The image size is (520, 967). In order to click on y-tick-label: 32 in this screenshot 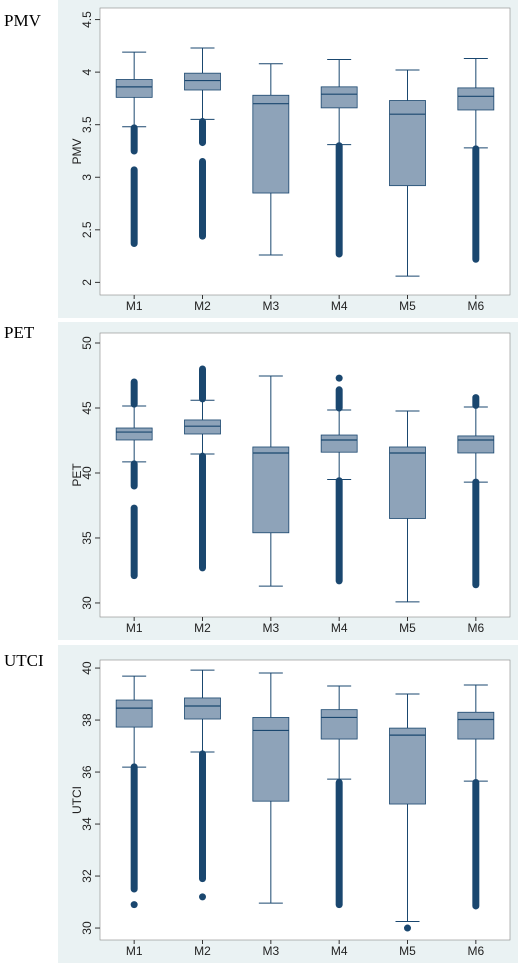, I will do `click(87, 876)`.